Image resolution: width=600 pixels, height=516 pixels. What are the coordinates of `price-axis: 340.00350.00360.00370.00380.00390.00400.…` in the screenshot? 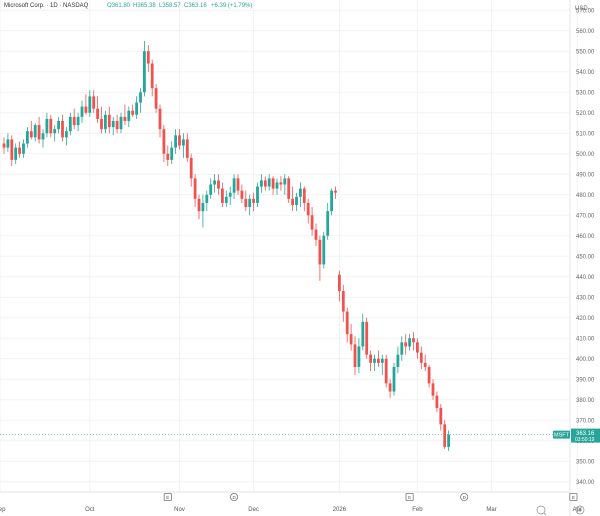 It's located at (585, 247).